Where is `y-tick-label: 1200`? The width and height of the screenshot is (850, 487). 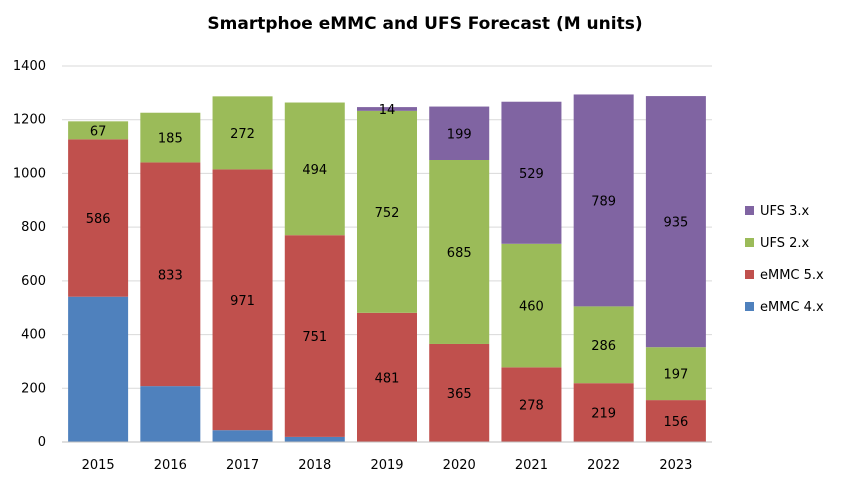 y-tick-label: 1200 is located at coordinates (29, 120).